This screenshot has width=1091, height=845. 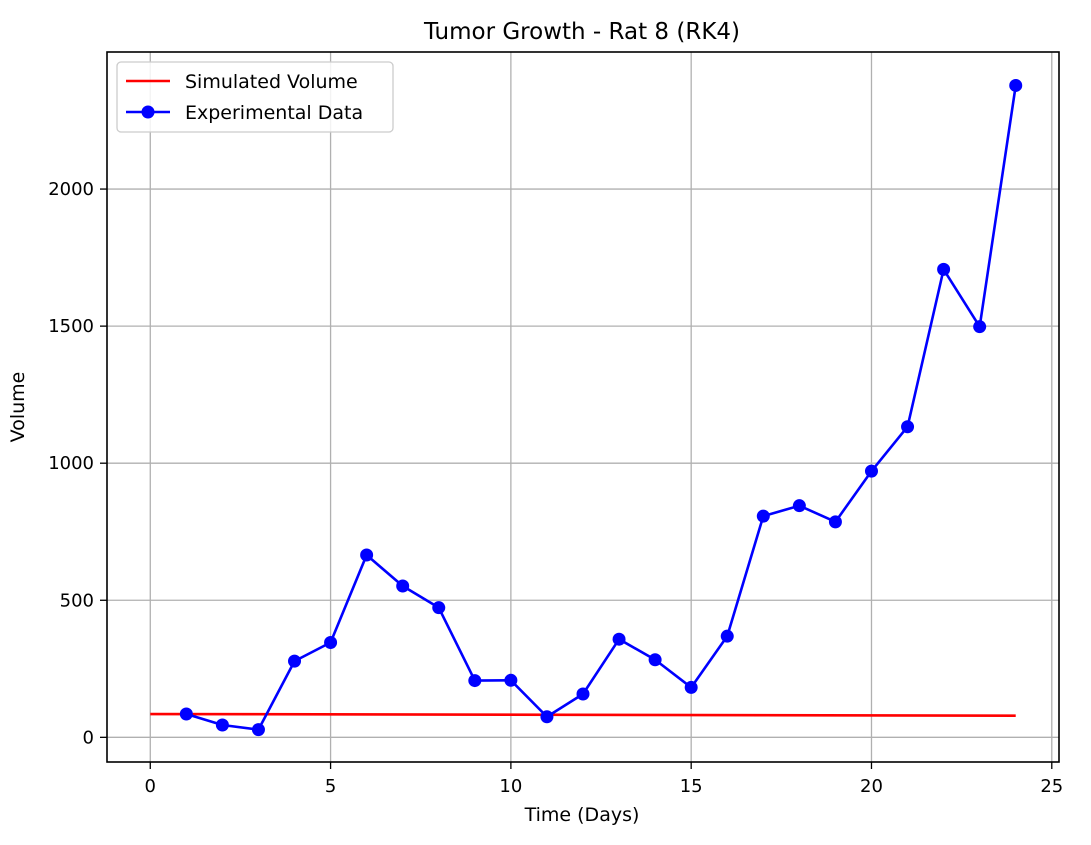 What do you see at coordinates (71, 326) in the screenshot?
I see `y-tick-label: 1500` at bounding box center [71, 326].